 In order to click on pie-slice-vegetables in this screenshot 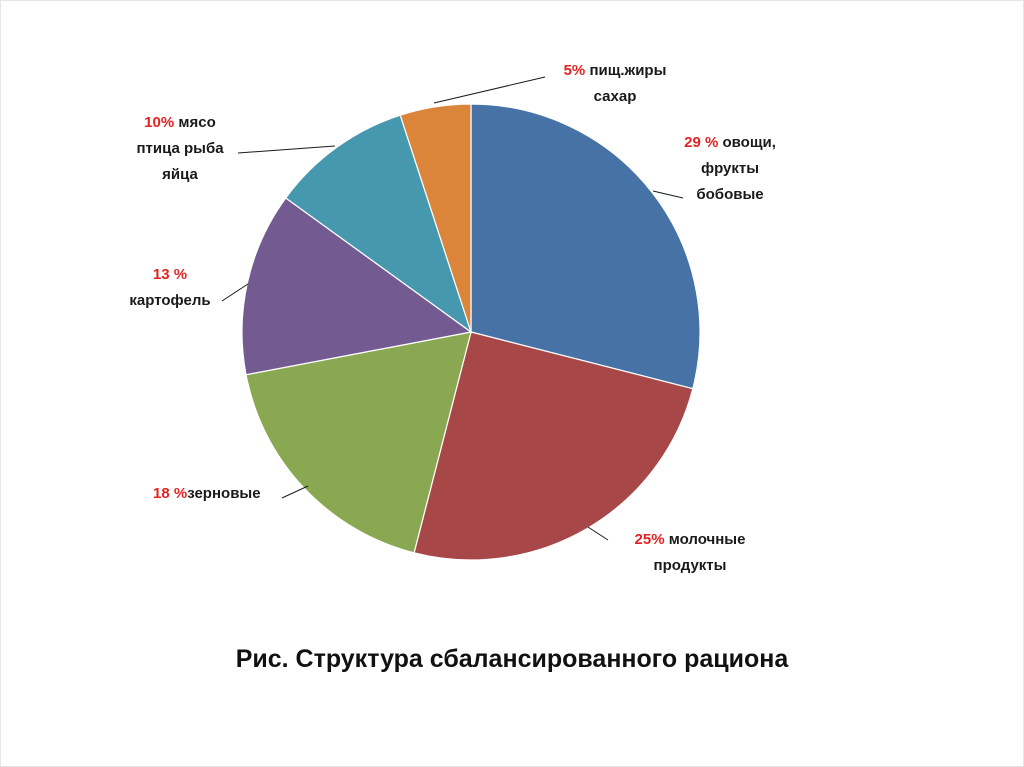, I will do `click(585, 246)`.